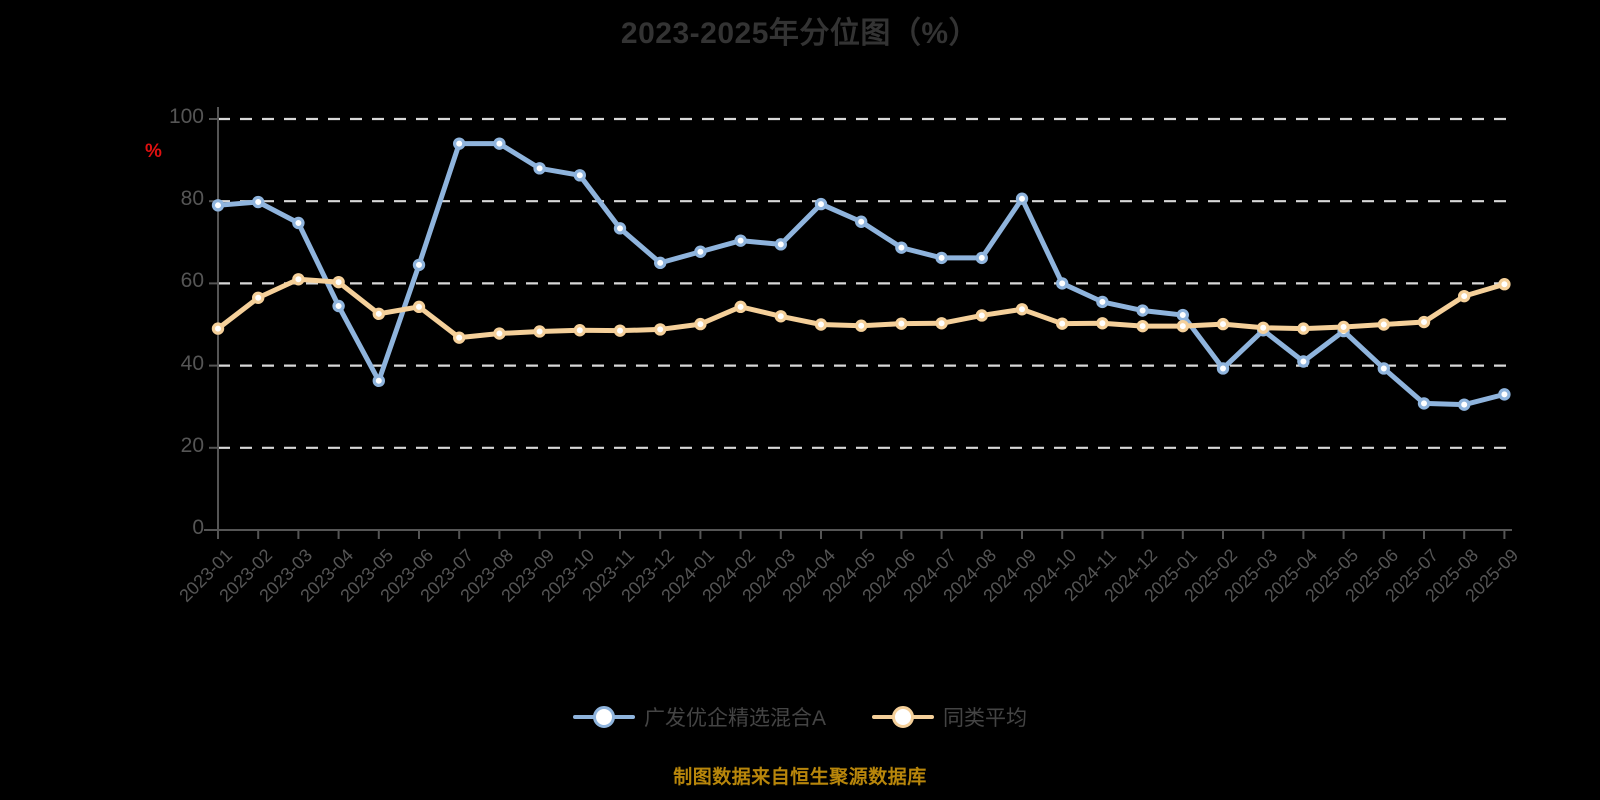 This screenshot has width=1600, height=800. Describe the element at coordinates (192, 445) in the screenshot. I see `y-axis-tick-label: 20` at that location.